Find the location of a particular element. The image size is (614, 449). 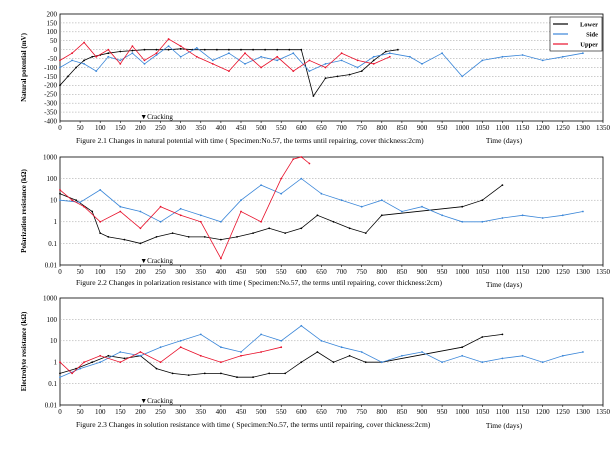

y-tick-label: 1 is located at coordinates (56, 363).